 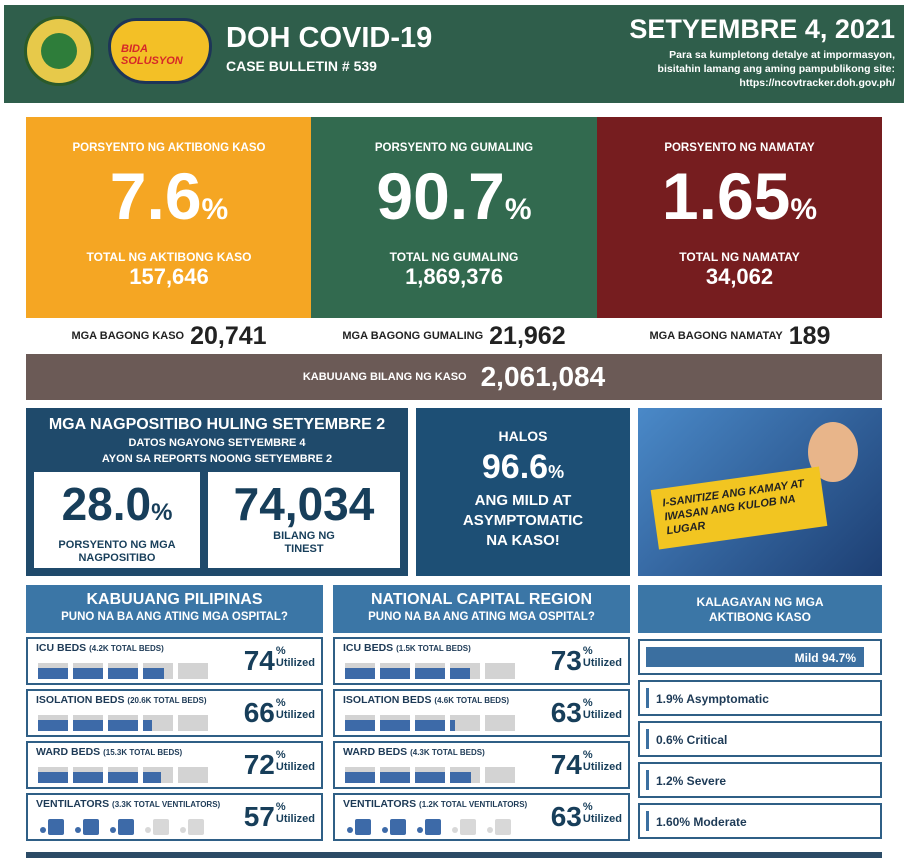 What do you see at coordinates (523, 500) in the screenshot?
I see `mild-caption: ANG MILD AT` at bounding box center [523, 500].